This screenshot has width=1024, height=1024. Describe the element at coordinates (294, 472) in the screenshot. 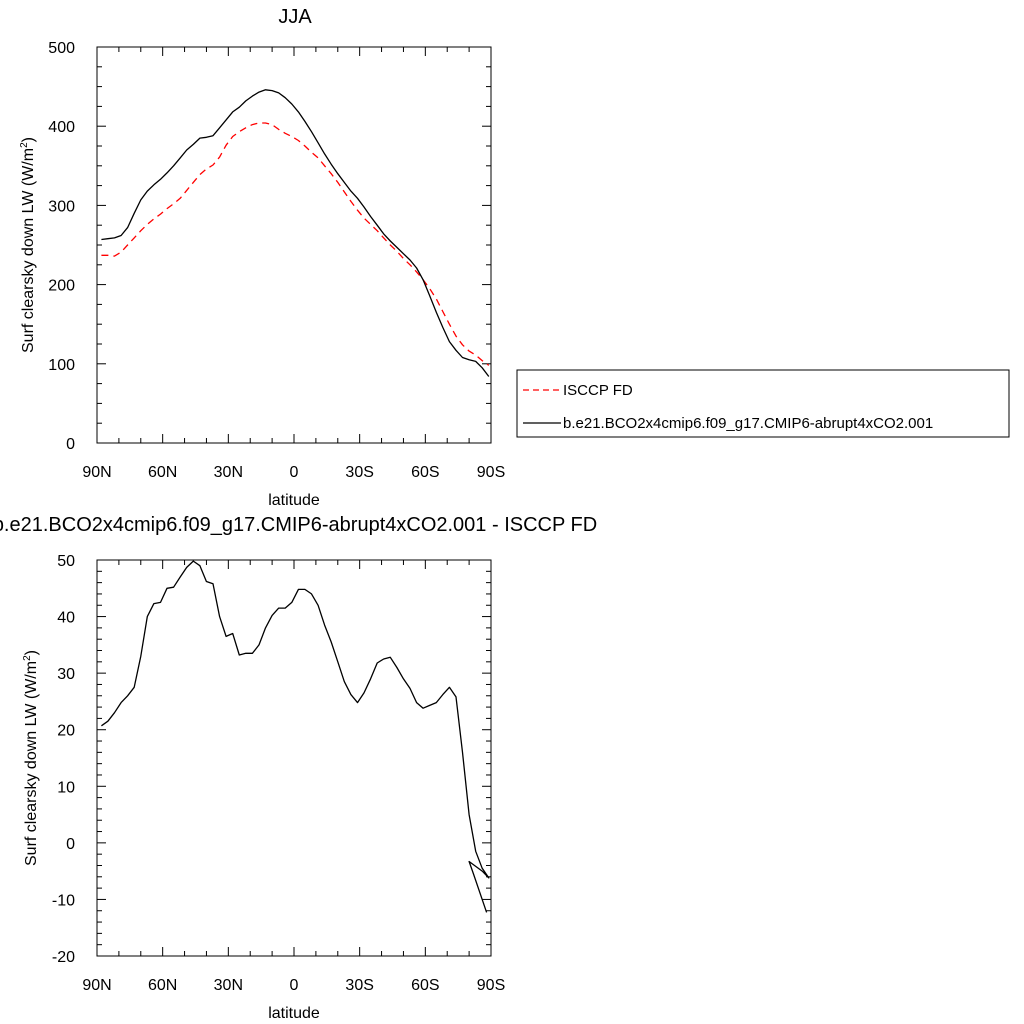

I see `top-chart-x-tick-label: 0` at that location.